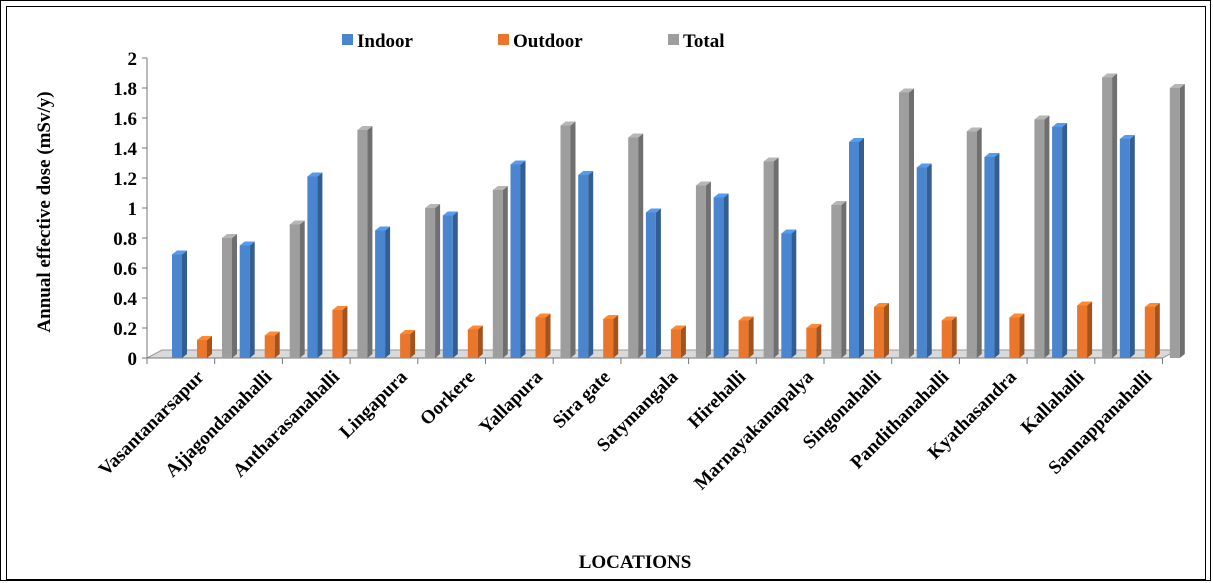 This screenshot has width=1213, height=583. Describe the element at coordinates (548, 41) in the screenshot. I see `legend-label: Outdoor` at that location.